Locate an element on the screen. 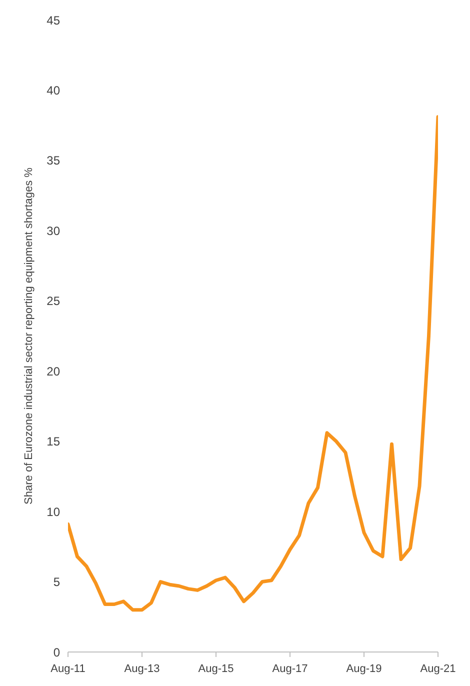 The height and width of the screenshot is (686, 470). y-tick-label: 20 is located at coordinates (53, 371).